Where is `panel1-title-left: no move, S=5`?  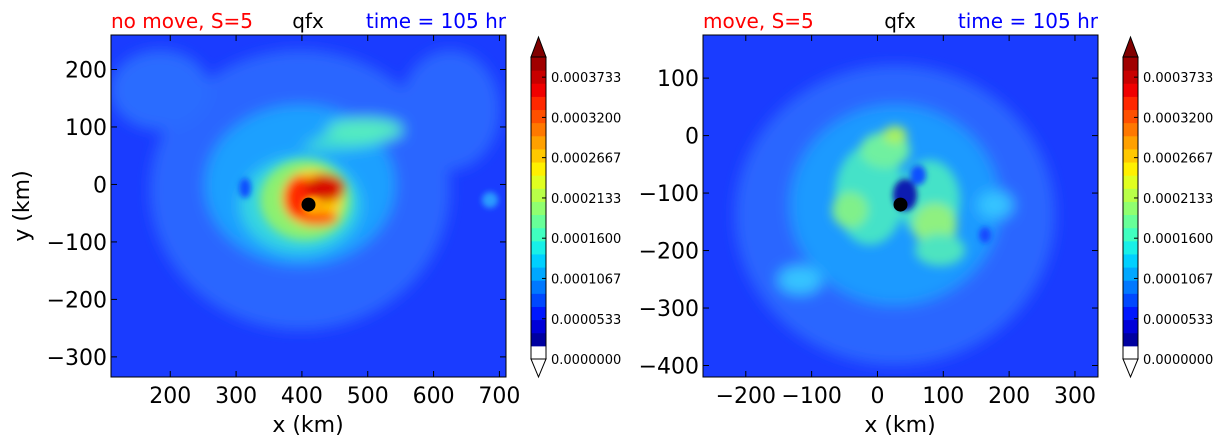
panel1-title-left: no move, S=5 is located at coordinates (182, 21).